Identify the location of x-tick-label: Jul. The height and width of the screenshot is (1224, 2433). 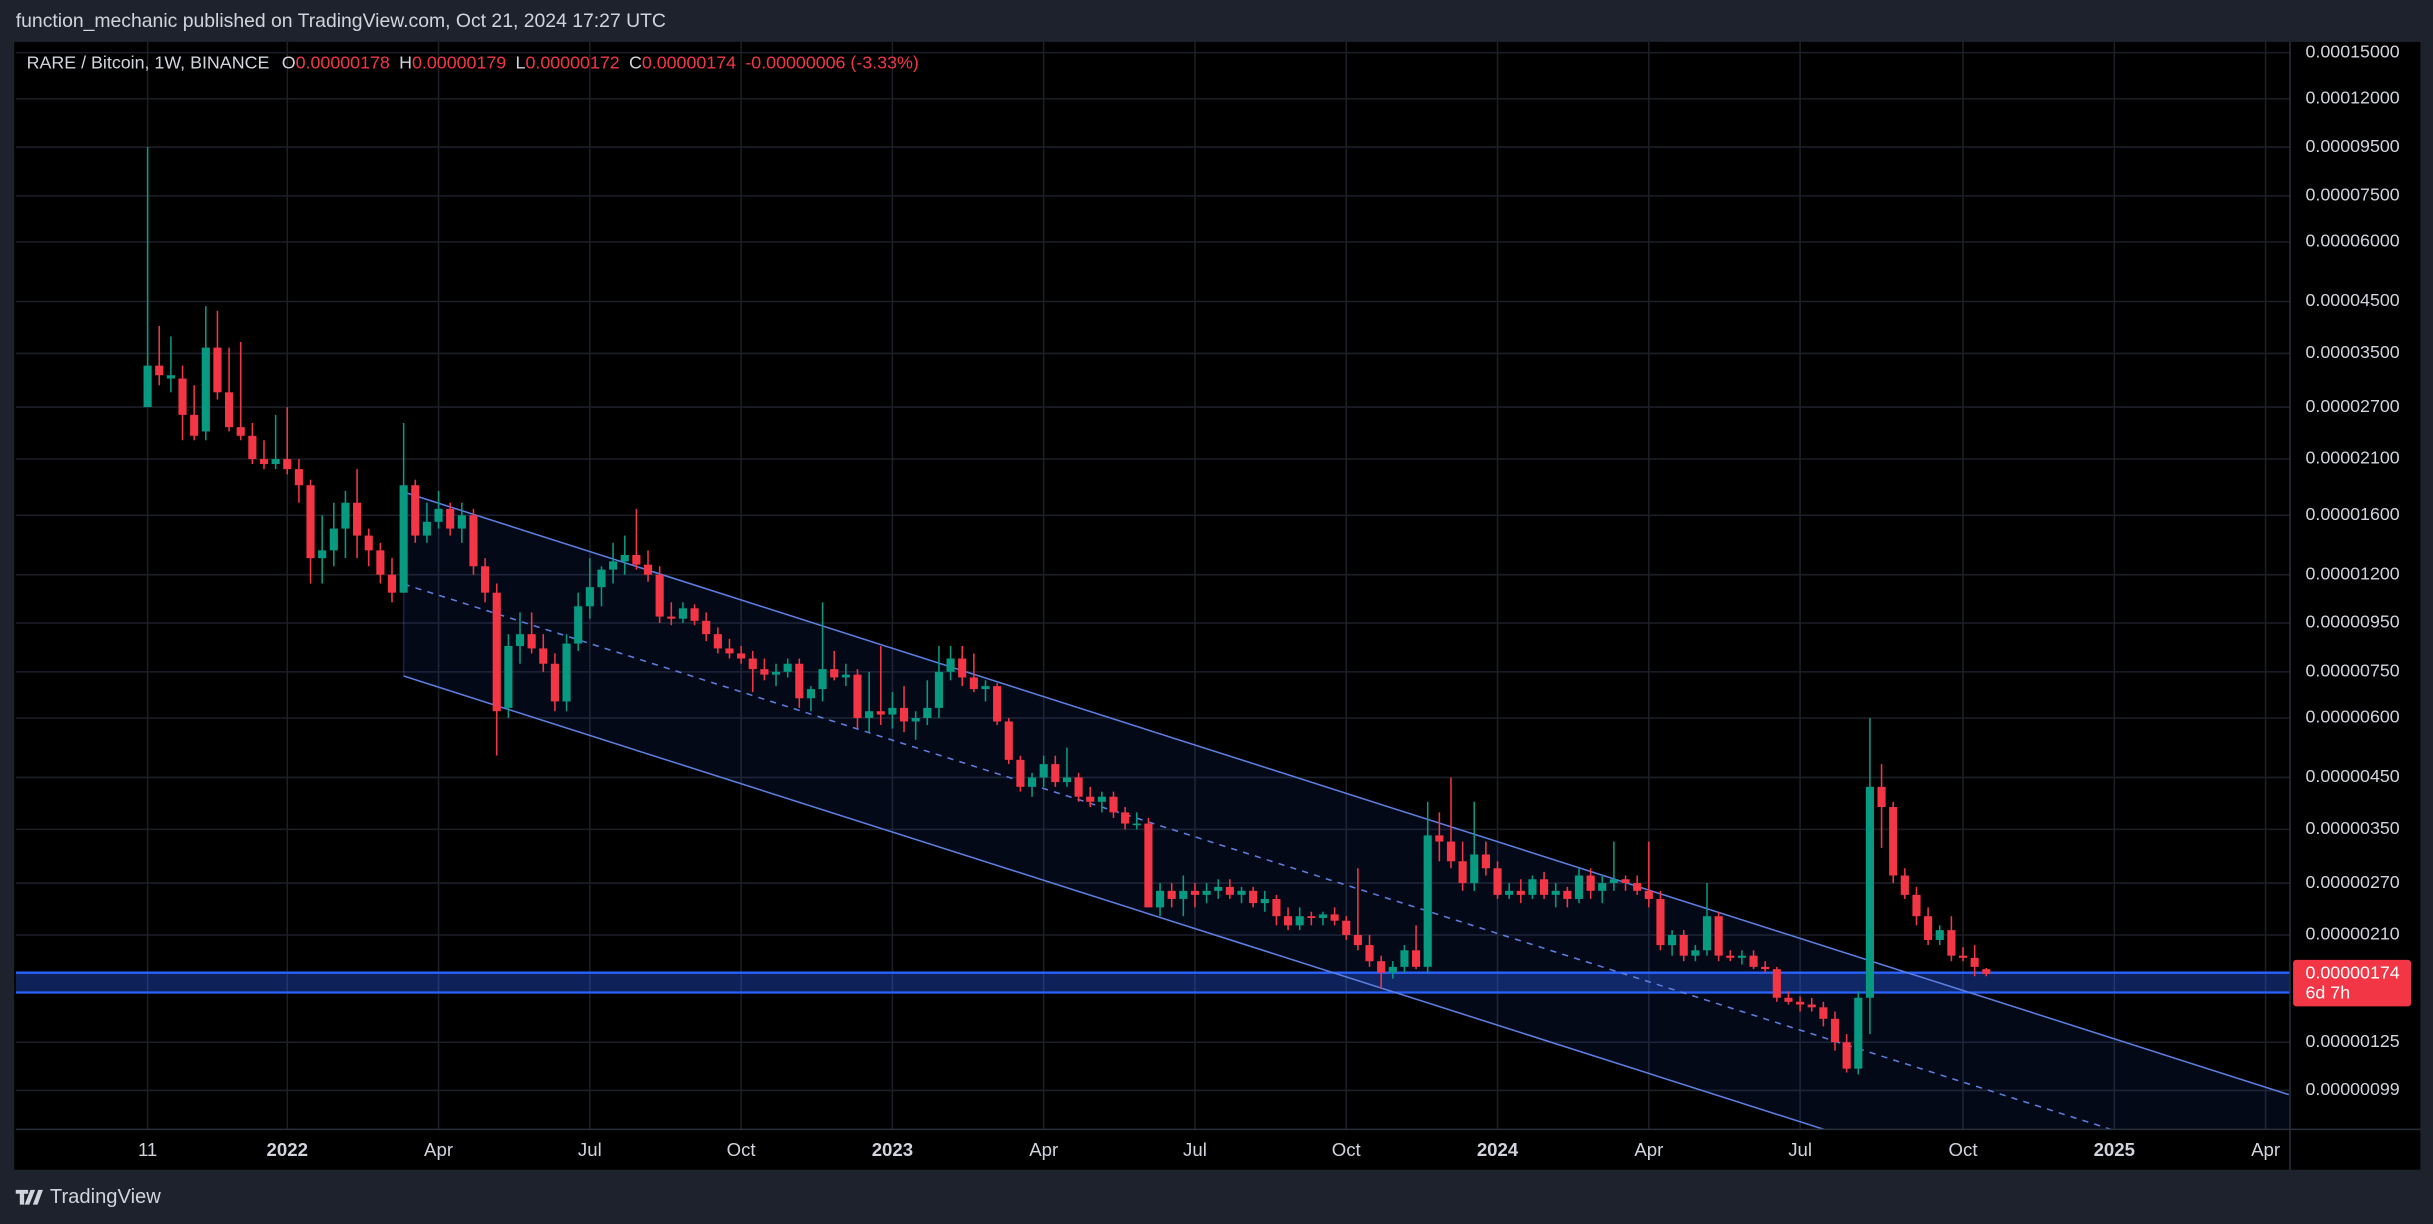
(1800, 1149).